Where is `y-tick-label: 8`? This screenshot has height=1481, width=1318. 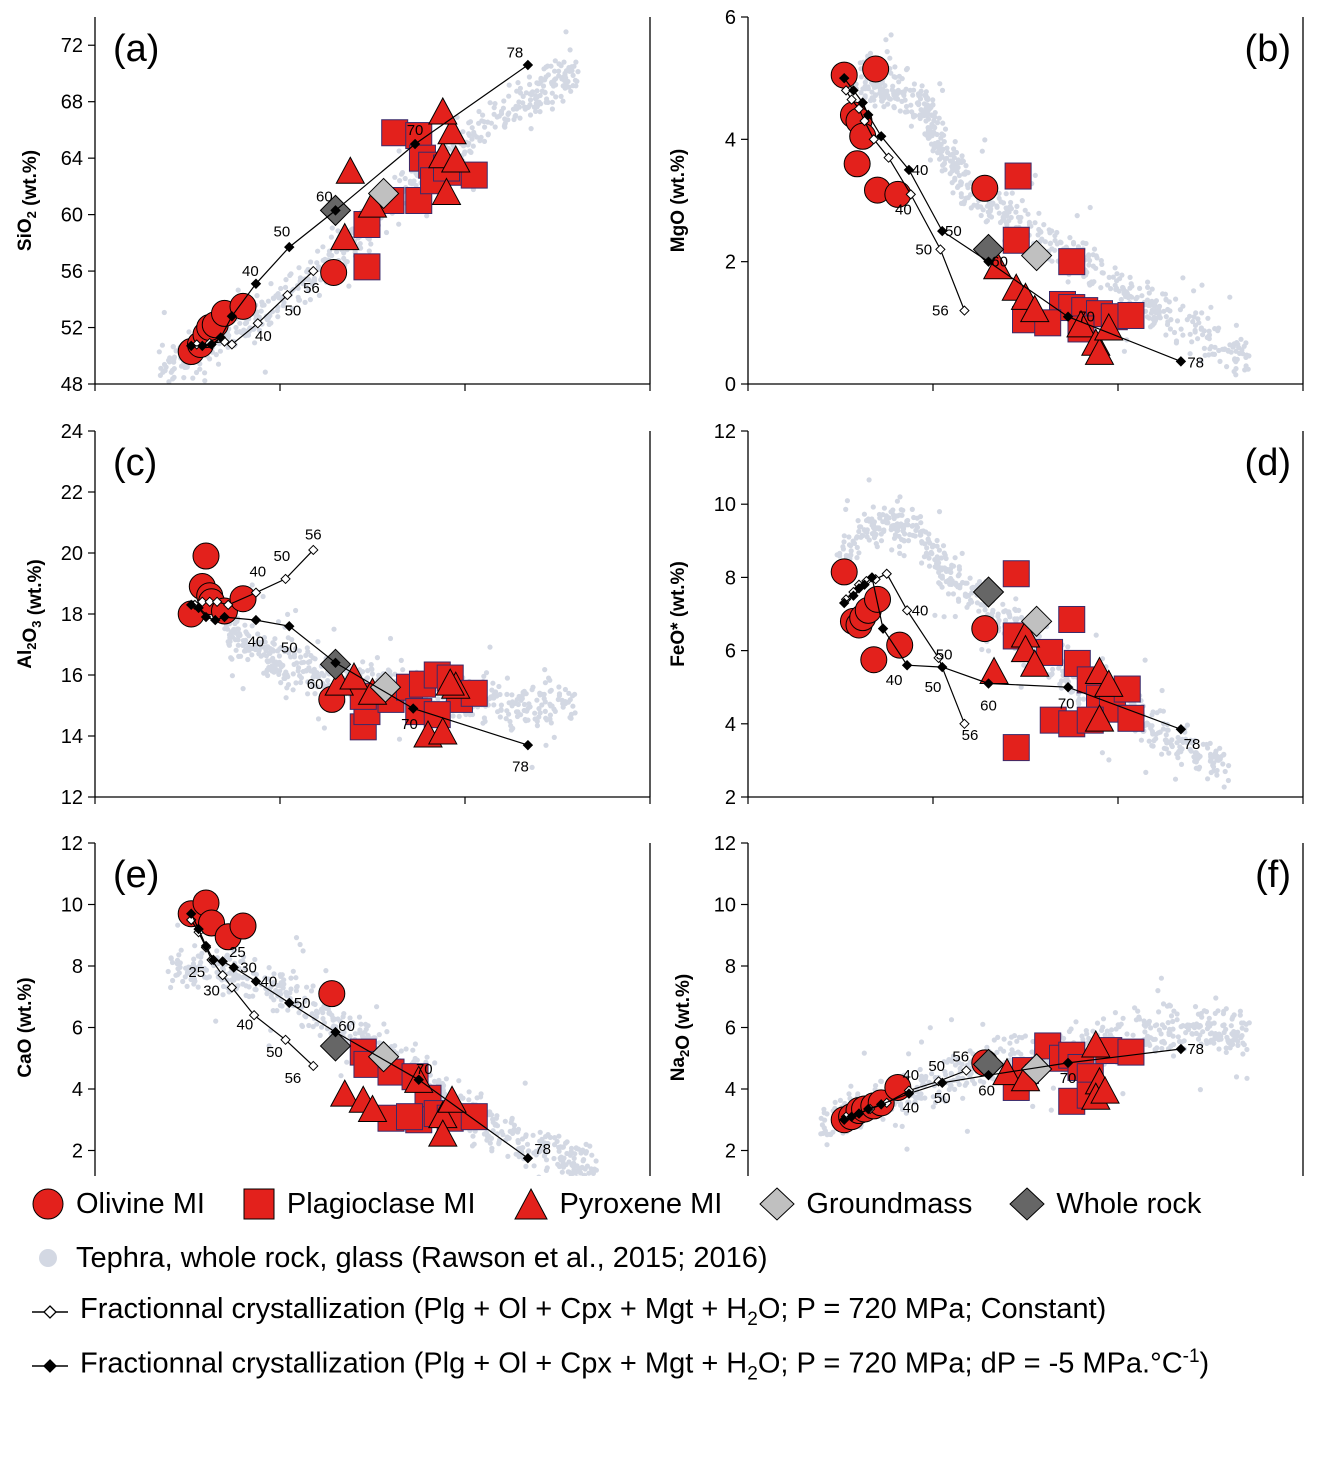
y-tick-label: 8 is located at coordinates (730, 578).